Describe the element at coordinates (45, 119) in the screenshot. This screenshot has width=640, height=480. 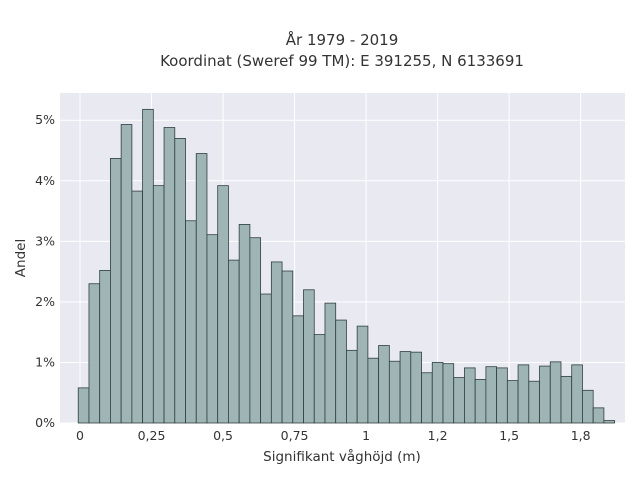
I see `y-tick-label: 5%` at that location.